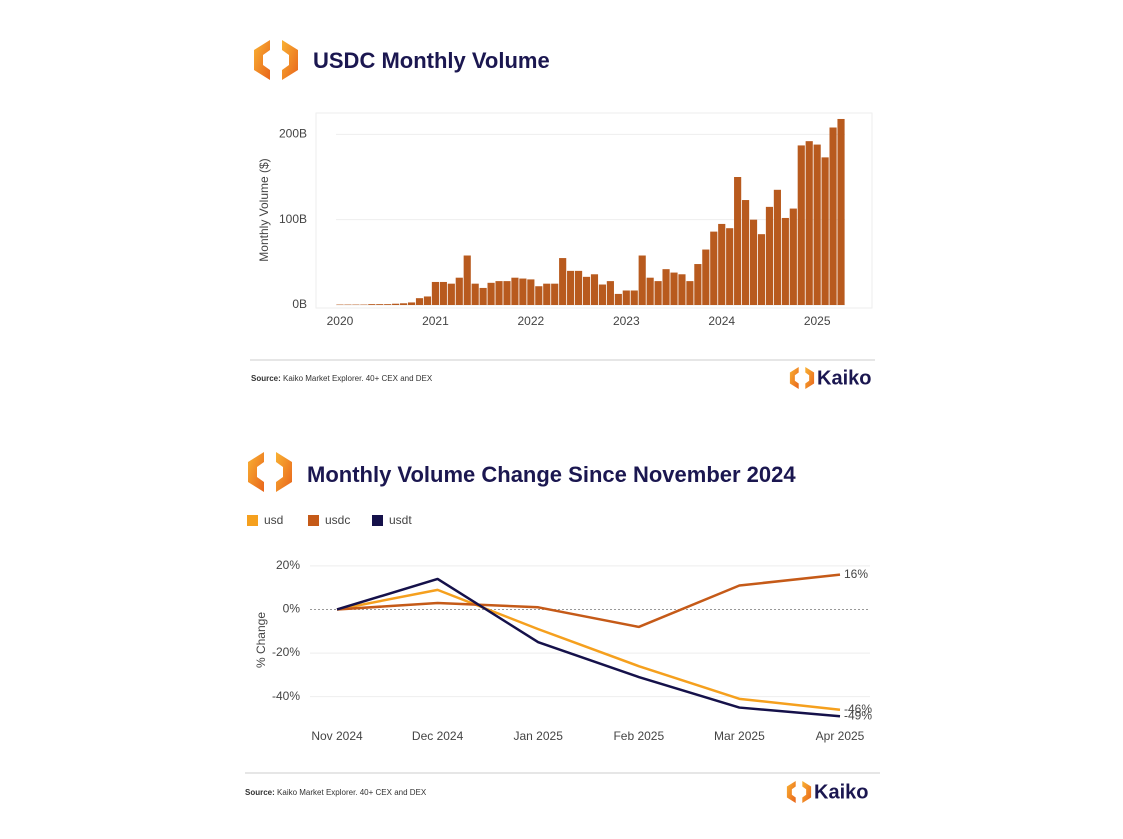  Describe the element at coordinates (273, 520) in the screenshot. I see `legend-label: usd` at that location.